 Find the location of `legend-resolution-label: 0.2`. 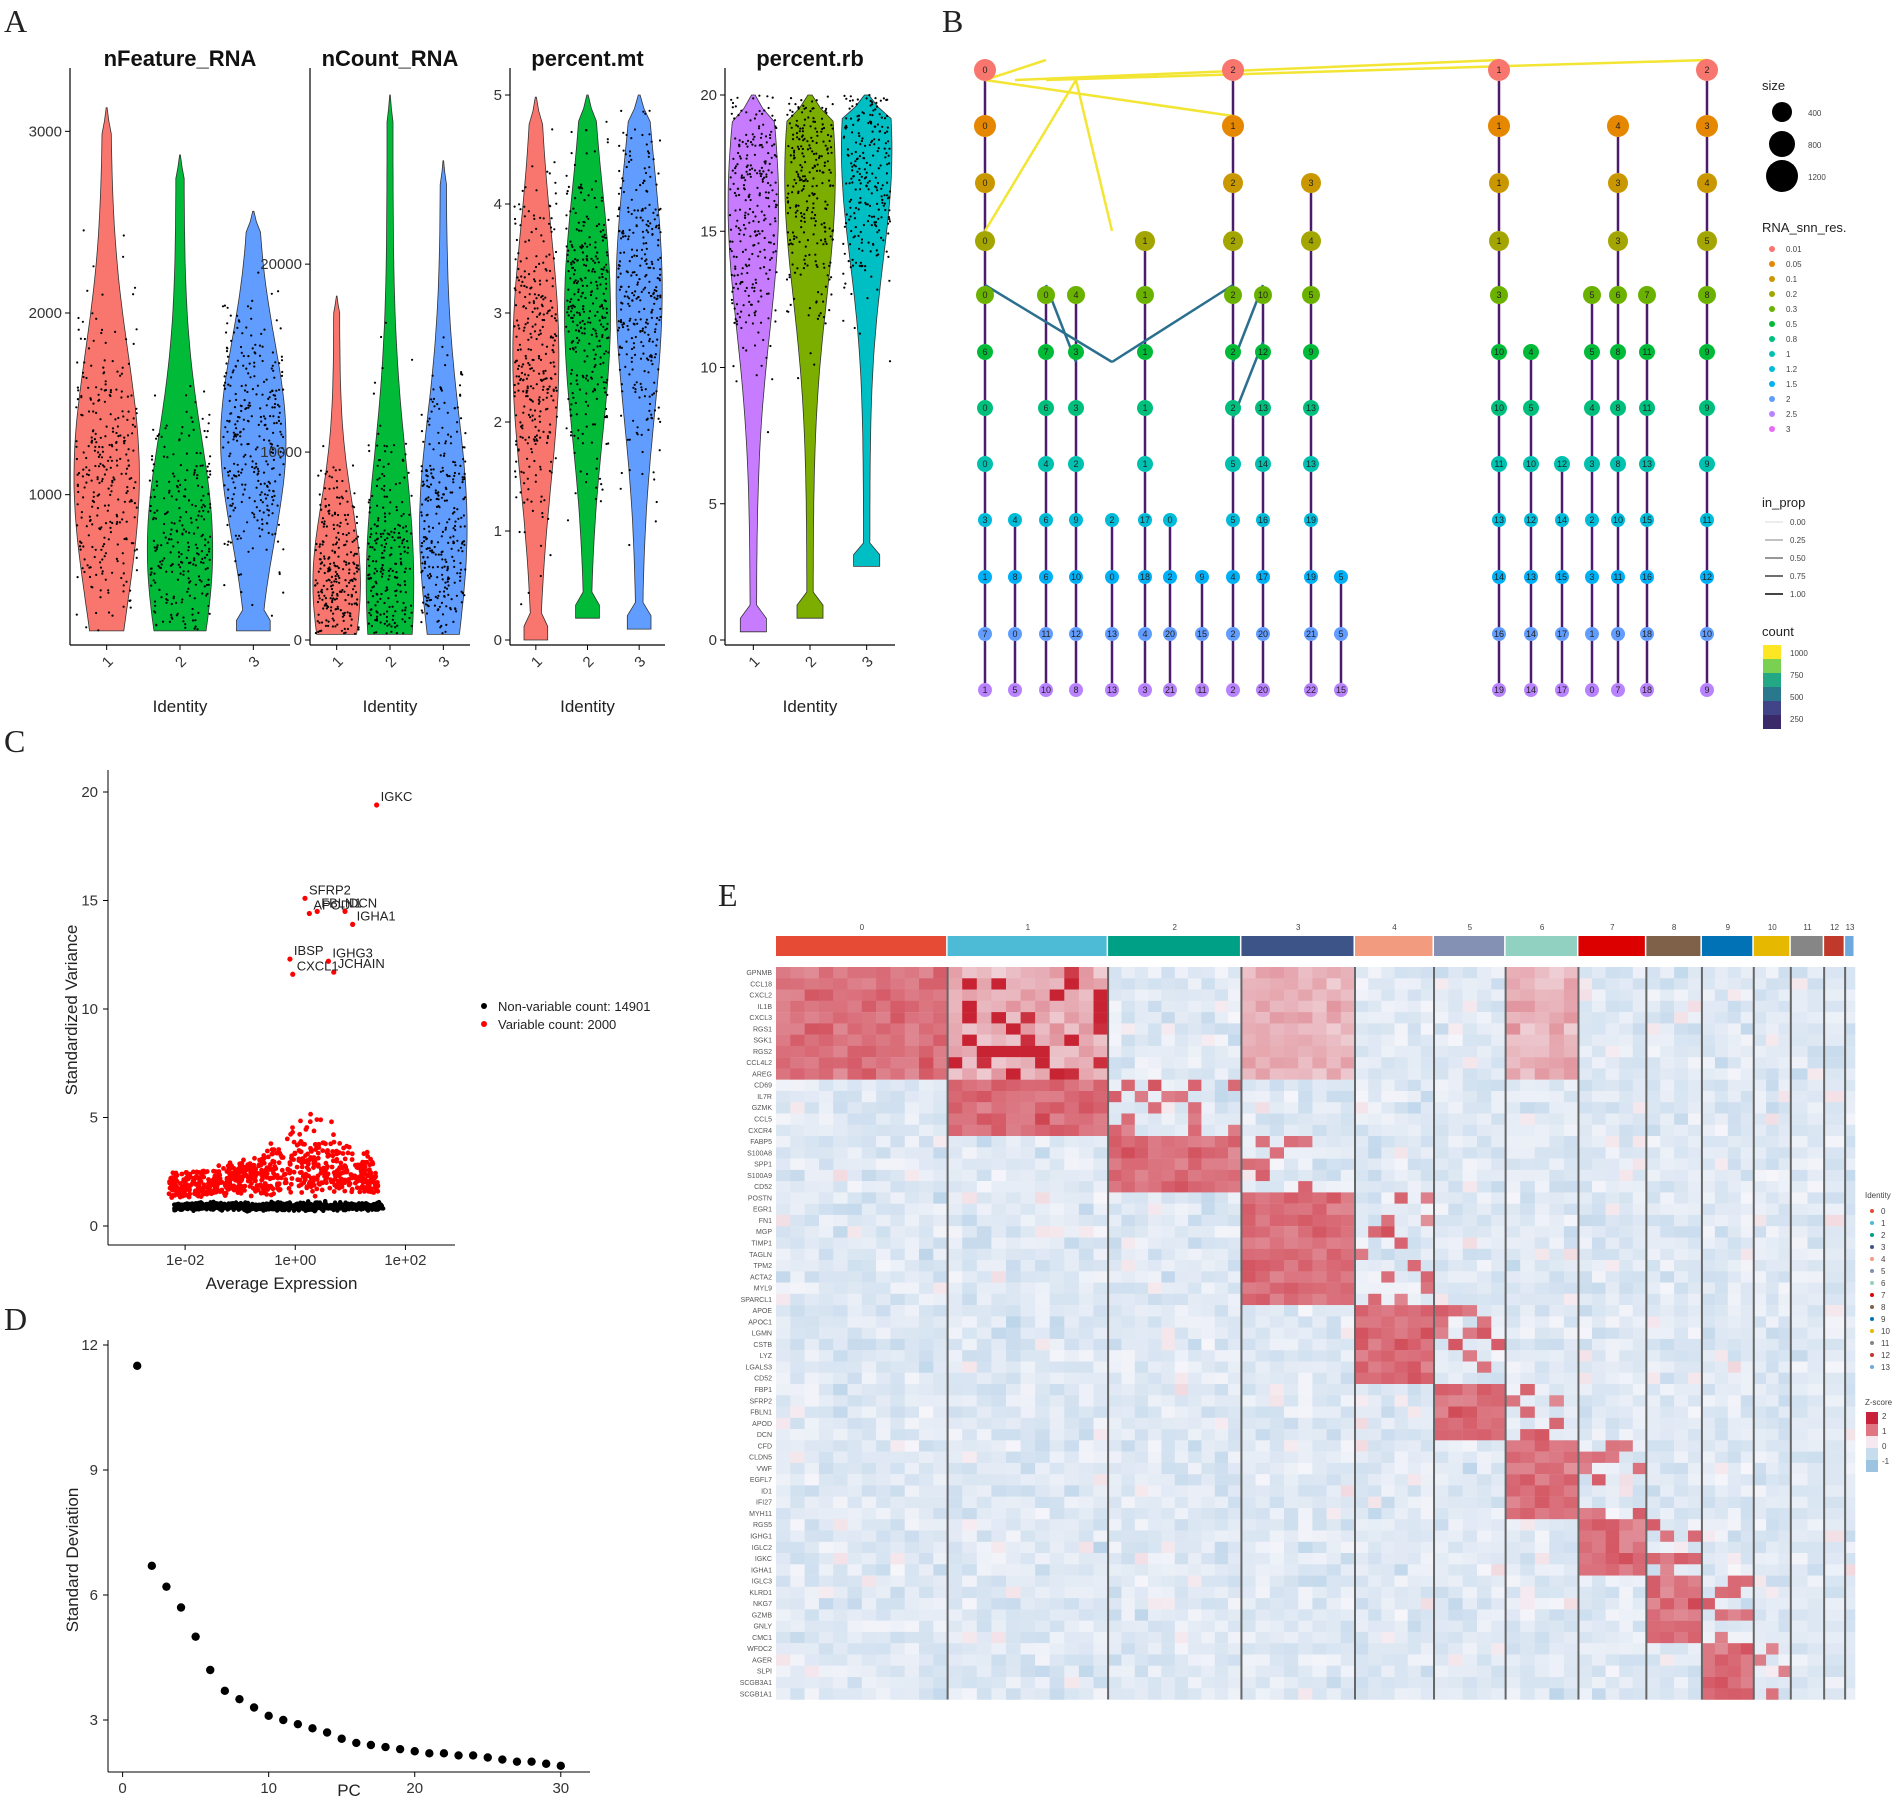

legend-resolution-label: 0.2 is located at coordinates (1792, 294).